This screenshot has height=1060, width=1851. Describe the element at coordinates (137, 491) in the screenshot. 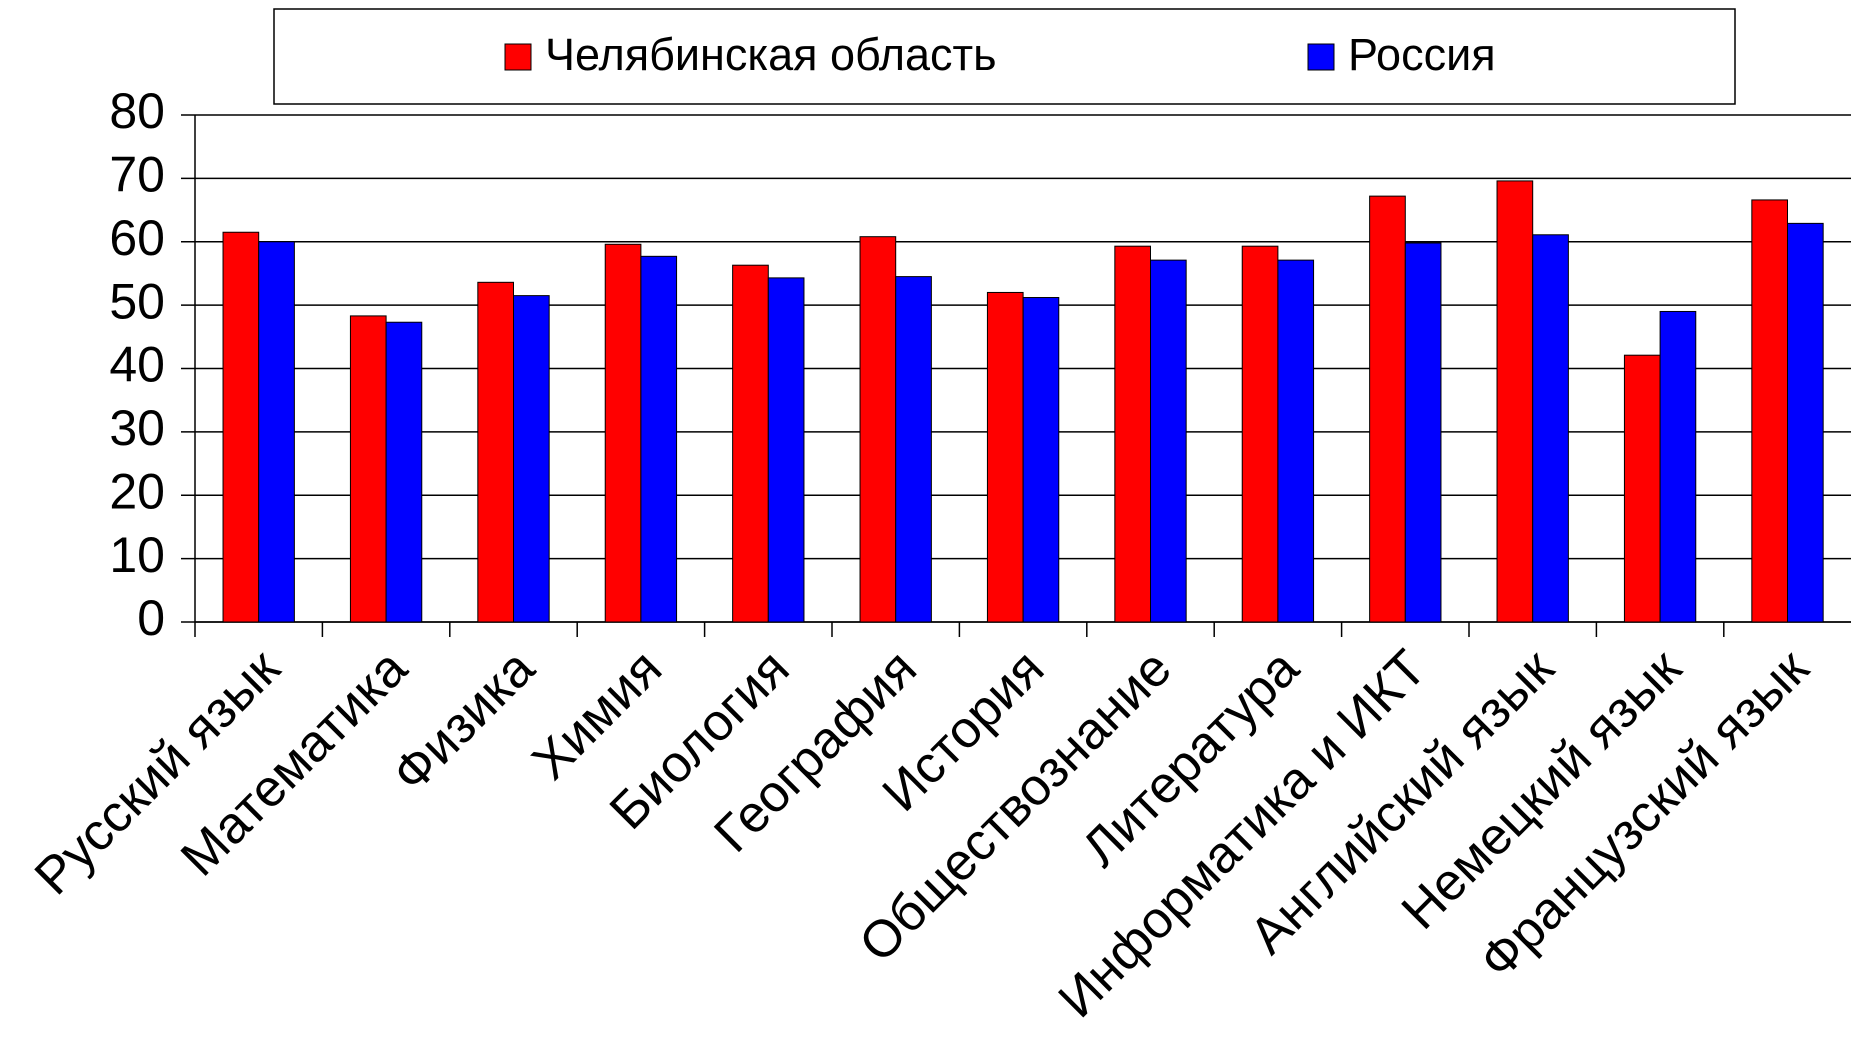

I see `y-tick-label: 20` at that location.